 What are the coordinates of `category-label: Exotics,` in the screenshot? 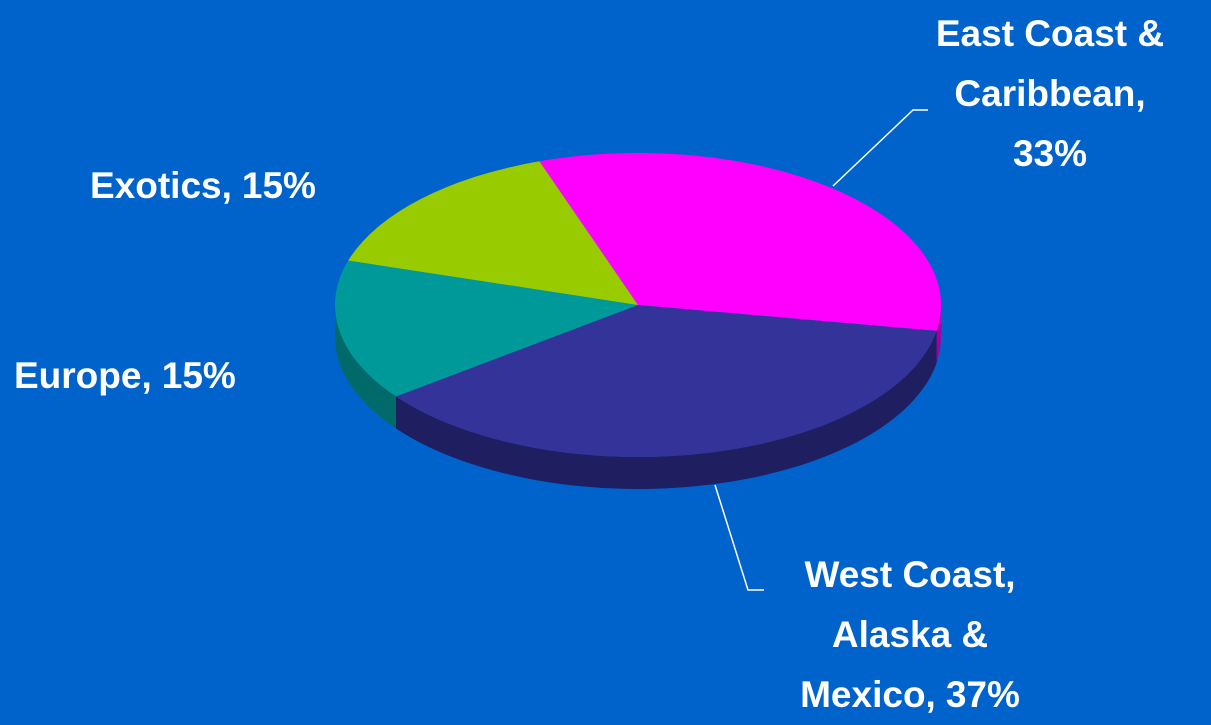 It's located at (161, 185).